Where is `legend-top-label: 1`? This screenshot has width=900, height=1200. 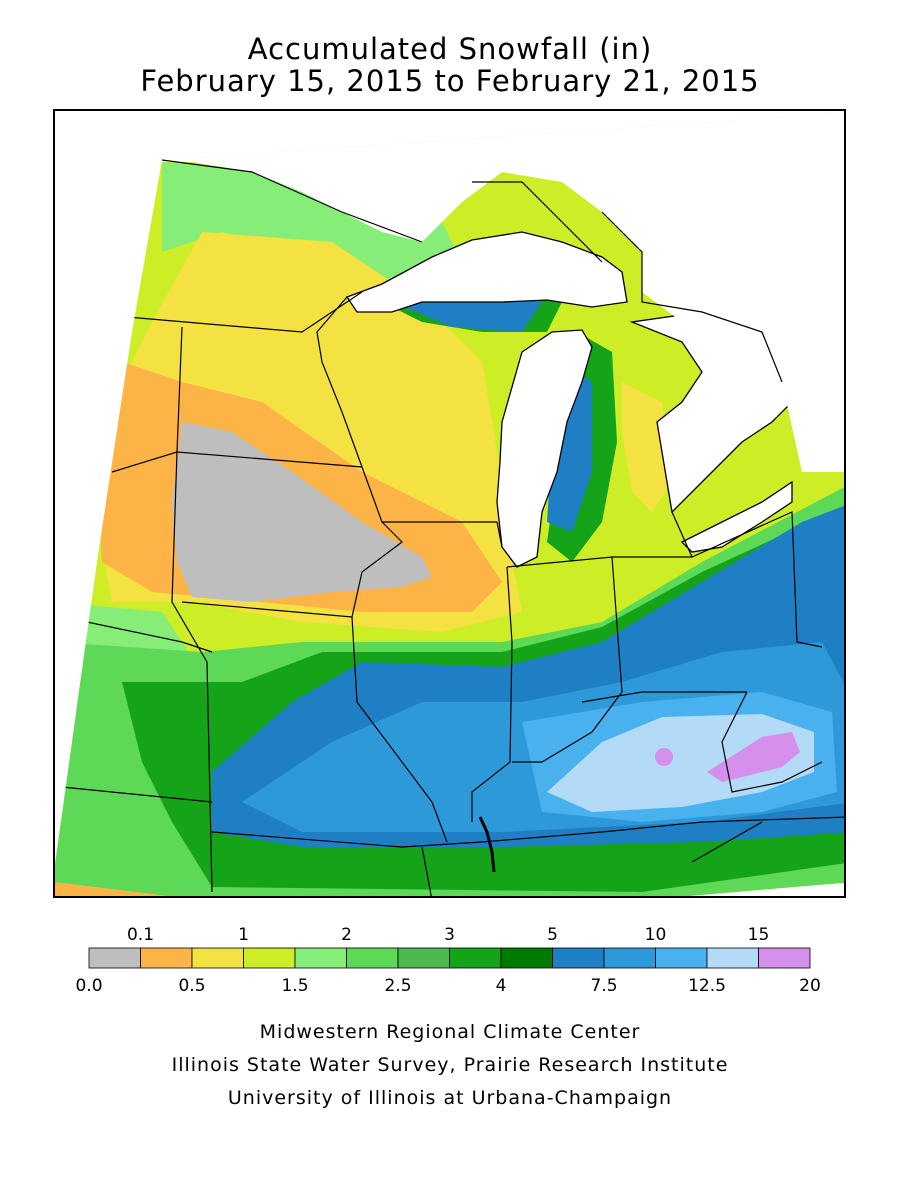 legend-top-label: 1 is located at coordinates (243, 935).